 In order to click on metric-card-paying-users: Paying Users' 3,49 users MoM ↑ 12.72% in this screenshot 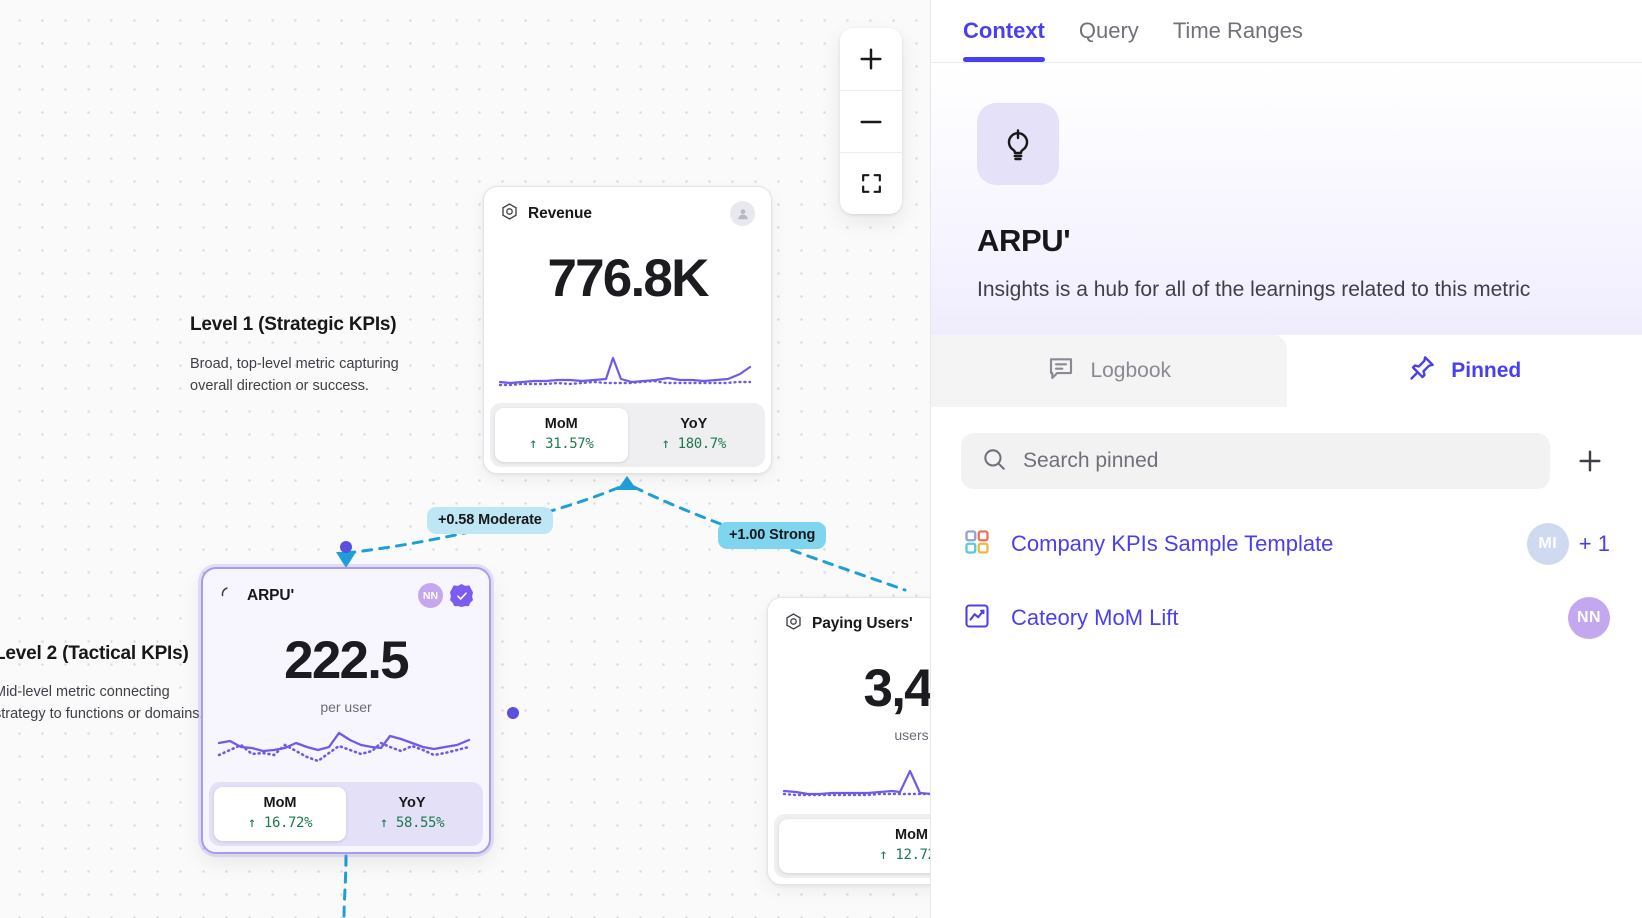, I will do `click(848, 741)`.